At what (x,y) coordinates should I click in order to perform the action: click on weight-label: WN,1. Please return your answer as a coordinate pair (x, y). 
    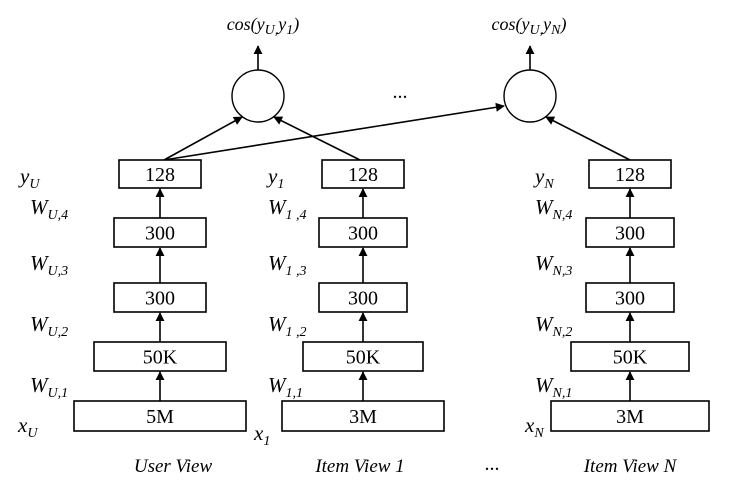
    Looking at the image, I should click on (553, 387).